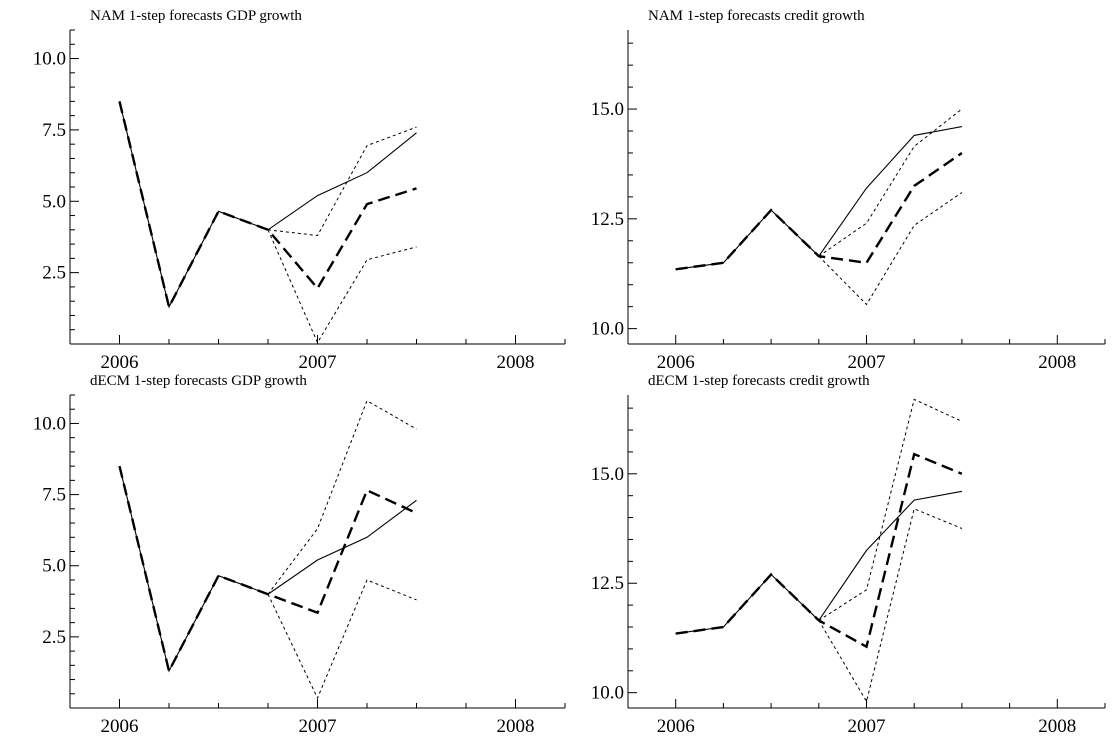 The width and height of the screenshot is (1112, 740). I want to click on panel-title: NAM 1-step forecasts GDP growth, so click(196, 16).